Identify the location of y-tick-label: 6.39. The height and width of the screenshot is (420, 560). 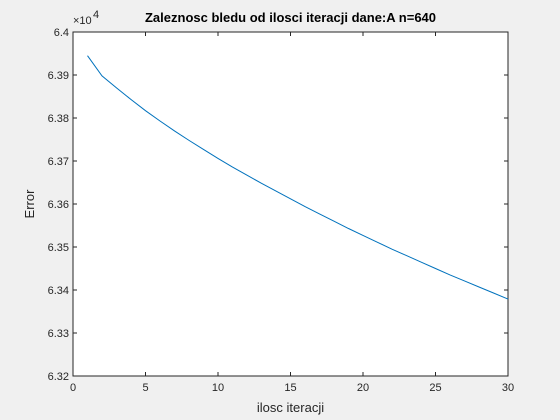
(58, 76).